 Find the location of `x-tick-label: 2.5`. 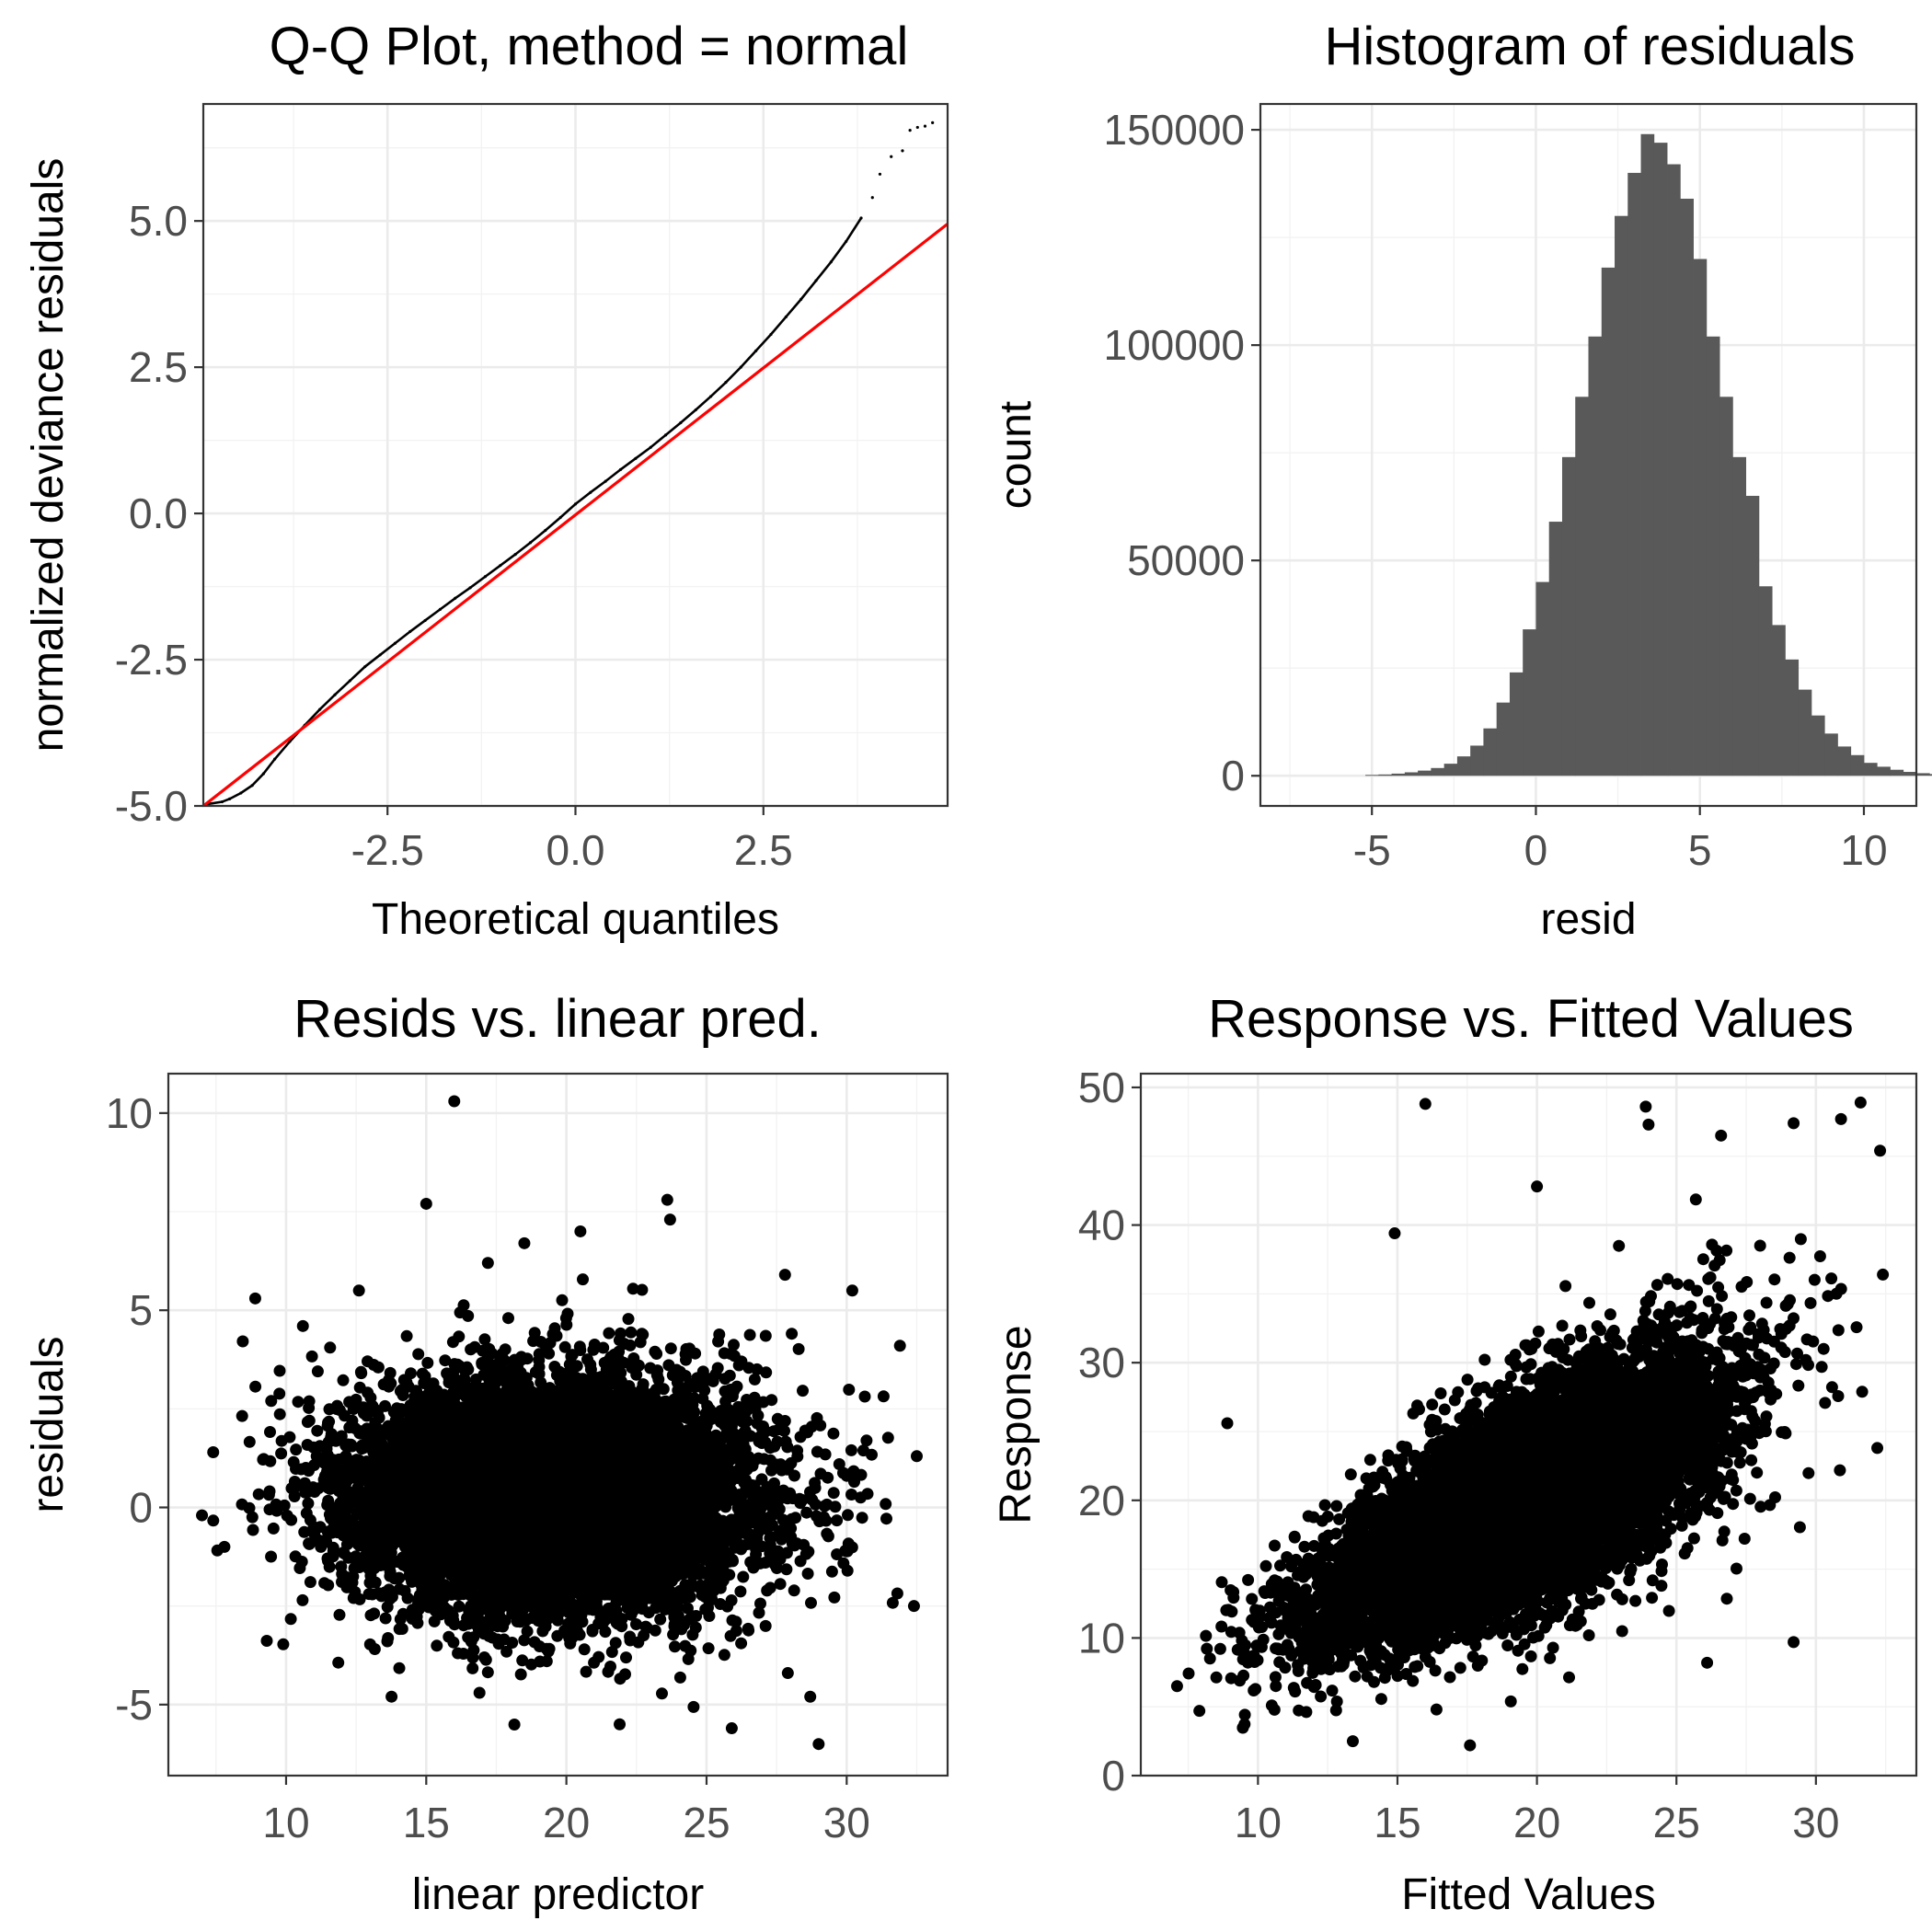

x-tick-label: 2.5 is located at coordinates (763, 850).